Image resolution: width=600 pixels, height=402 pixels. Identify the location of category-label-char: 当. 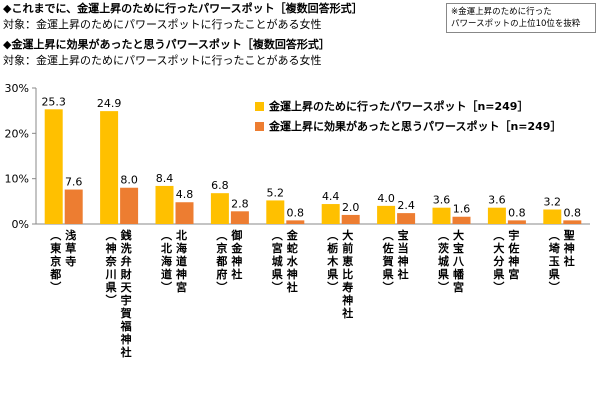
(403, 248).